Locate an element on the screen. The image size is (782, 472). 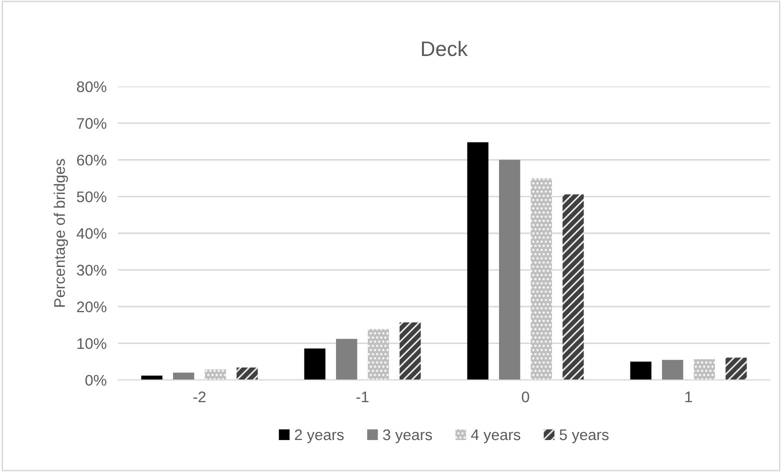
x-tick-label: 0 is located at coordinates (526, 397).